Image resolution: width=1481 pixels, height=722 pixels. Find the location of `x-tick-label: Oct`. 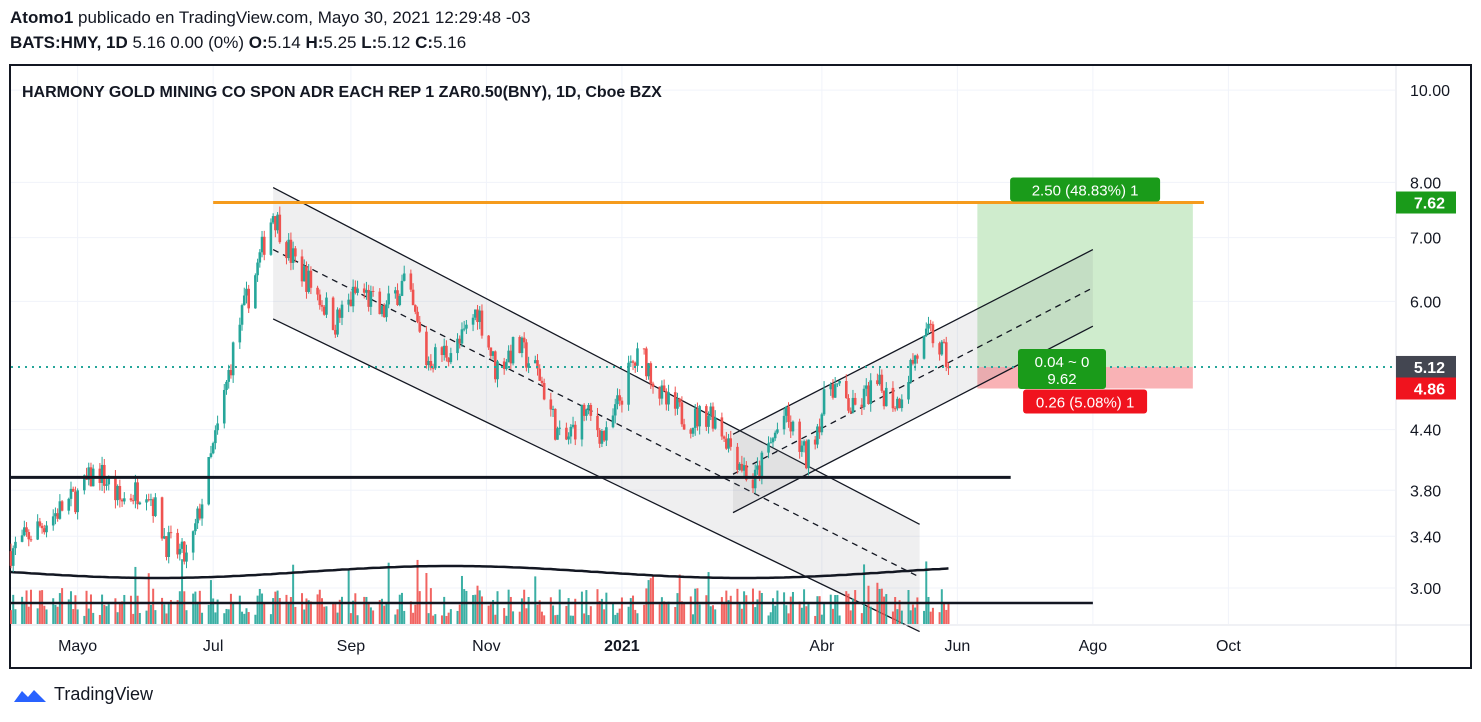

x-tick-label: Oct is located at coordinates (1228, 646).